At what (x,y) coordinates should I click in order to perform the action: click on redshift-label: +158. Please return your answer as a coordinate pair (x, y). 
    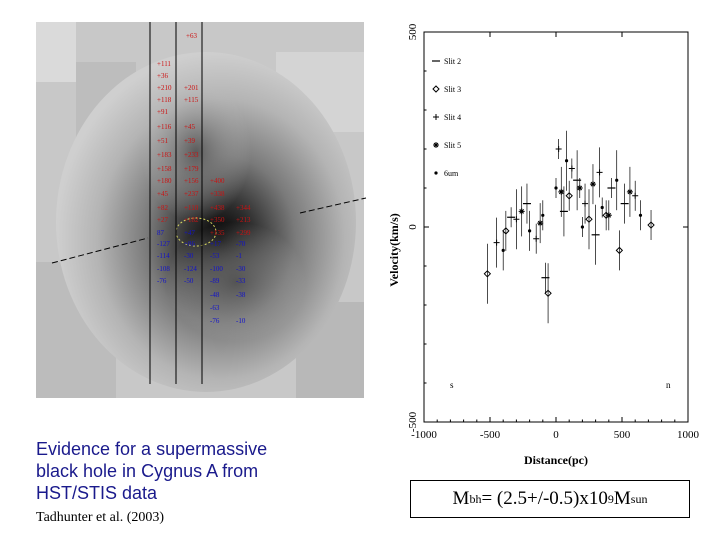
    Looking at the image, I should click on (164, 169).